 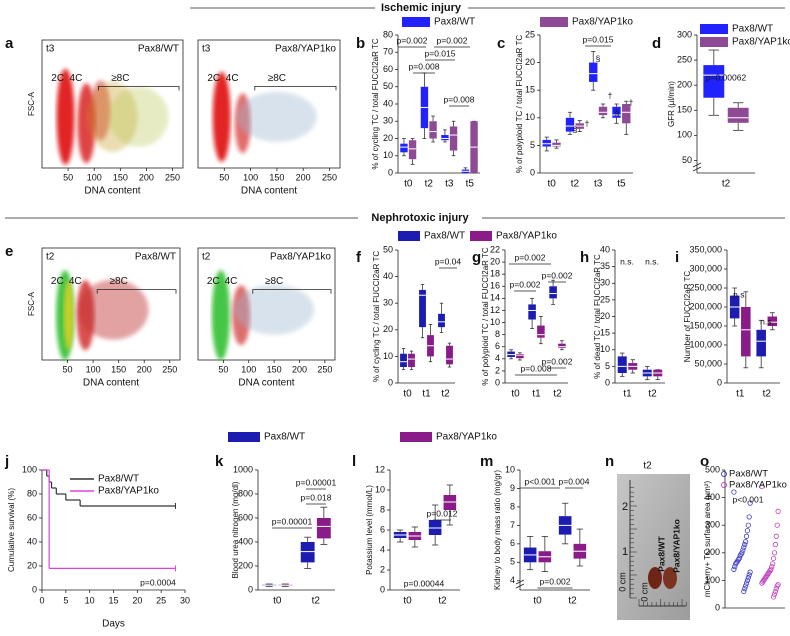 What do you see at coordinates (376, 317) in the screenshot?
I see `y-axis-label: % of cycling TC / total FUCCI2aR TC` at bounding box center [376, 317].